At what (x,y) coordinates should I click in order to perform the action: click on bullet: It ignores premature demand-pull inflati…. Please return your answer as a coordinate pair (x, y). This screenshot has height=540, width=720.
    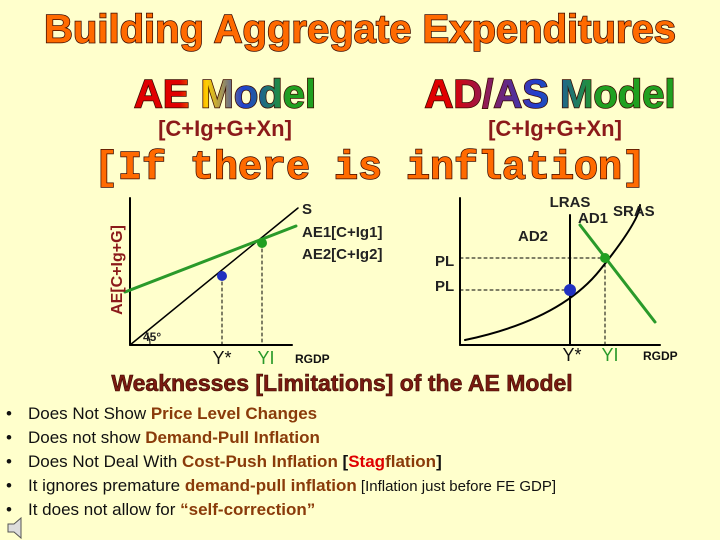
    Looking at the image, I should click on (281, 486).